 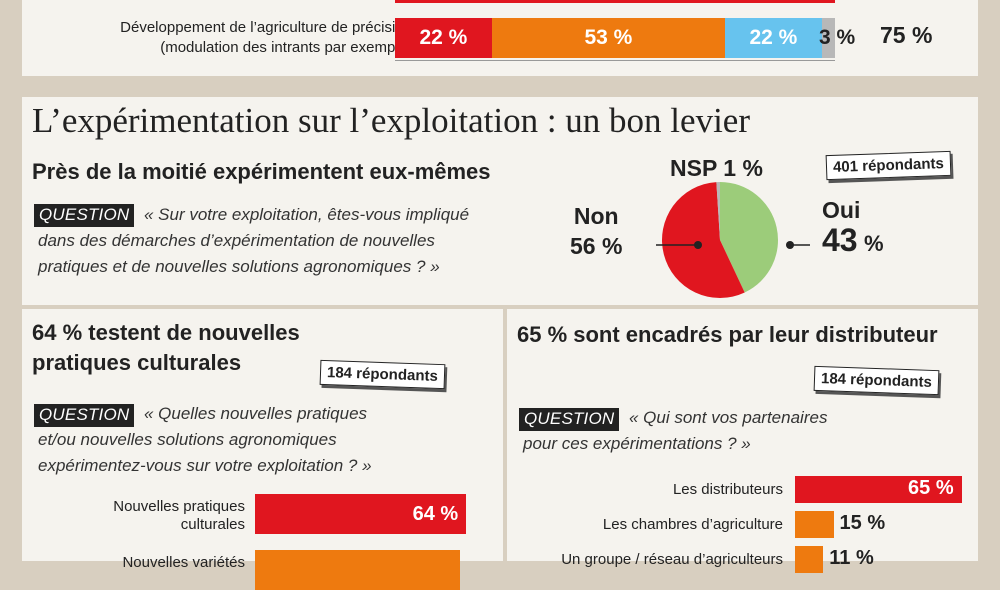 I want to click on left-title-line-2: pratiques culturales, so click(x=137, y=362).